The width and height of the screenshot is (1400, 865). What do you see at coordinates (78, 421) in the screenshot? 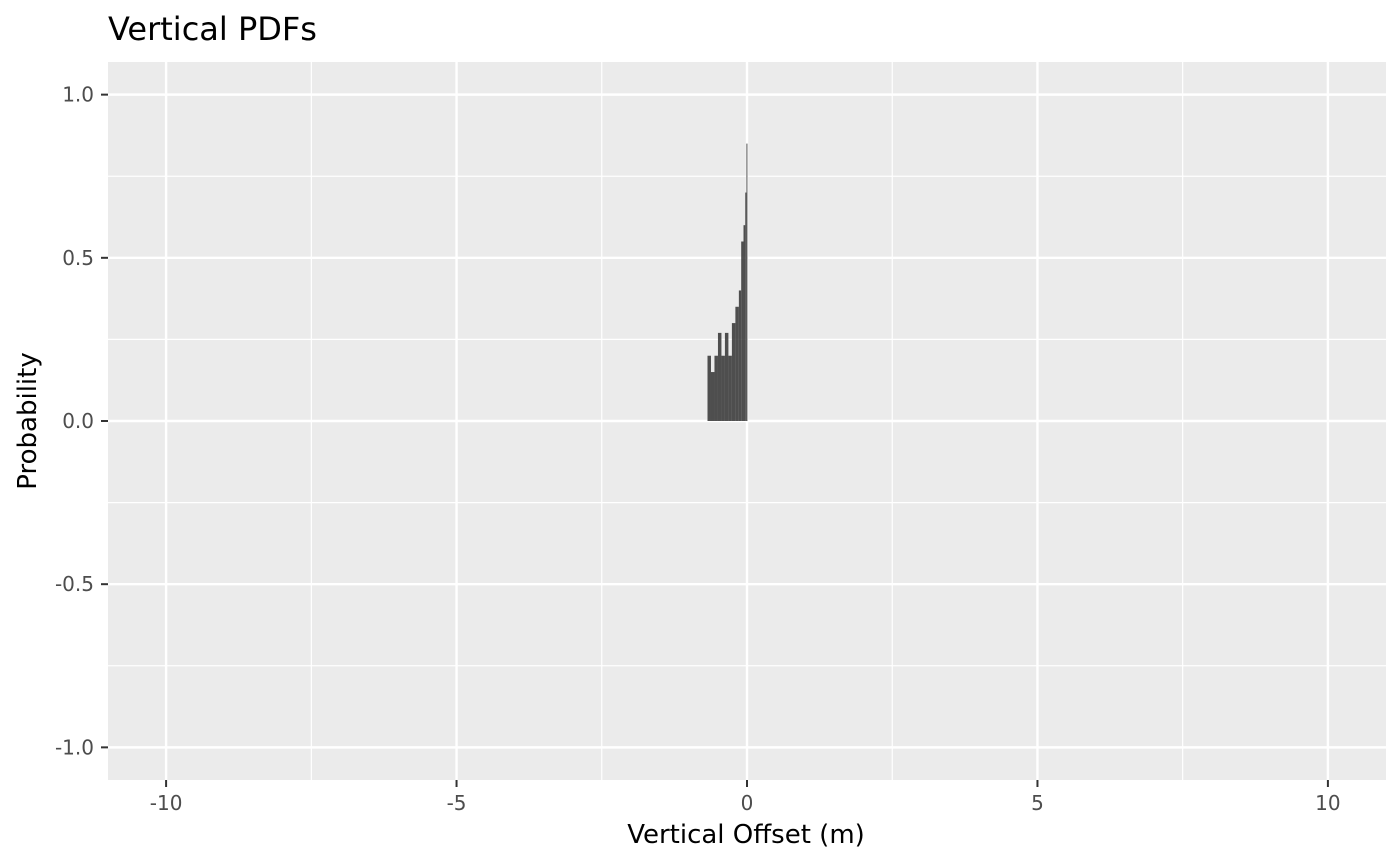
I see `y-tick-label: 0.0` at bounding box center [78, 421].